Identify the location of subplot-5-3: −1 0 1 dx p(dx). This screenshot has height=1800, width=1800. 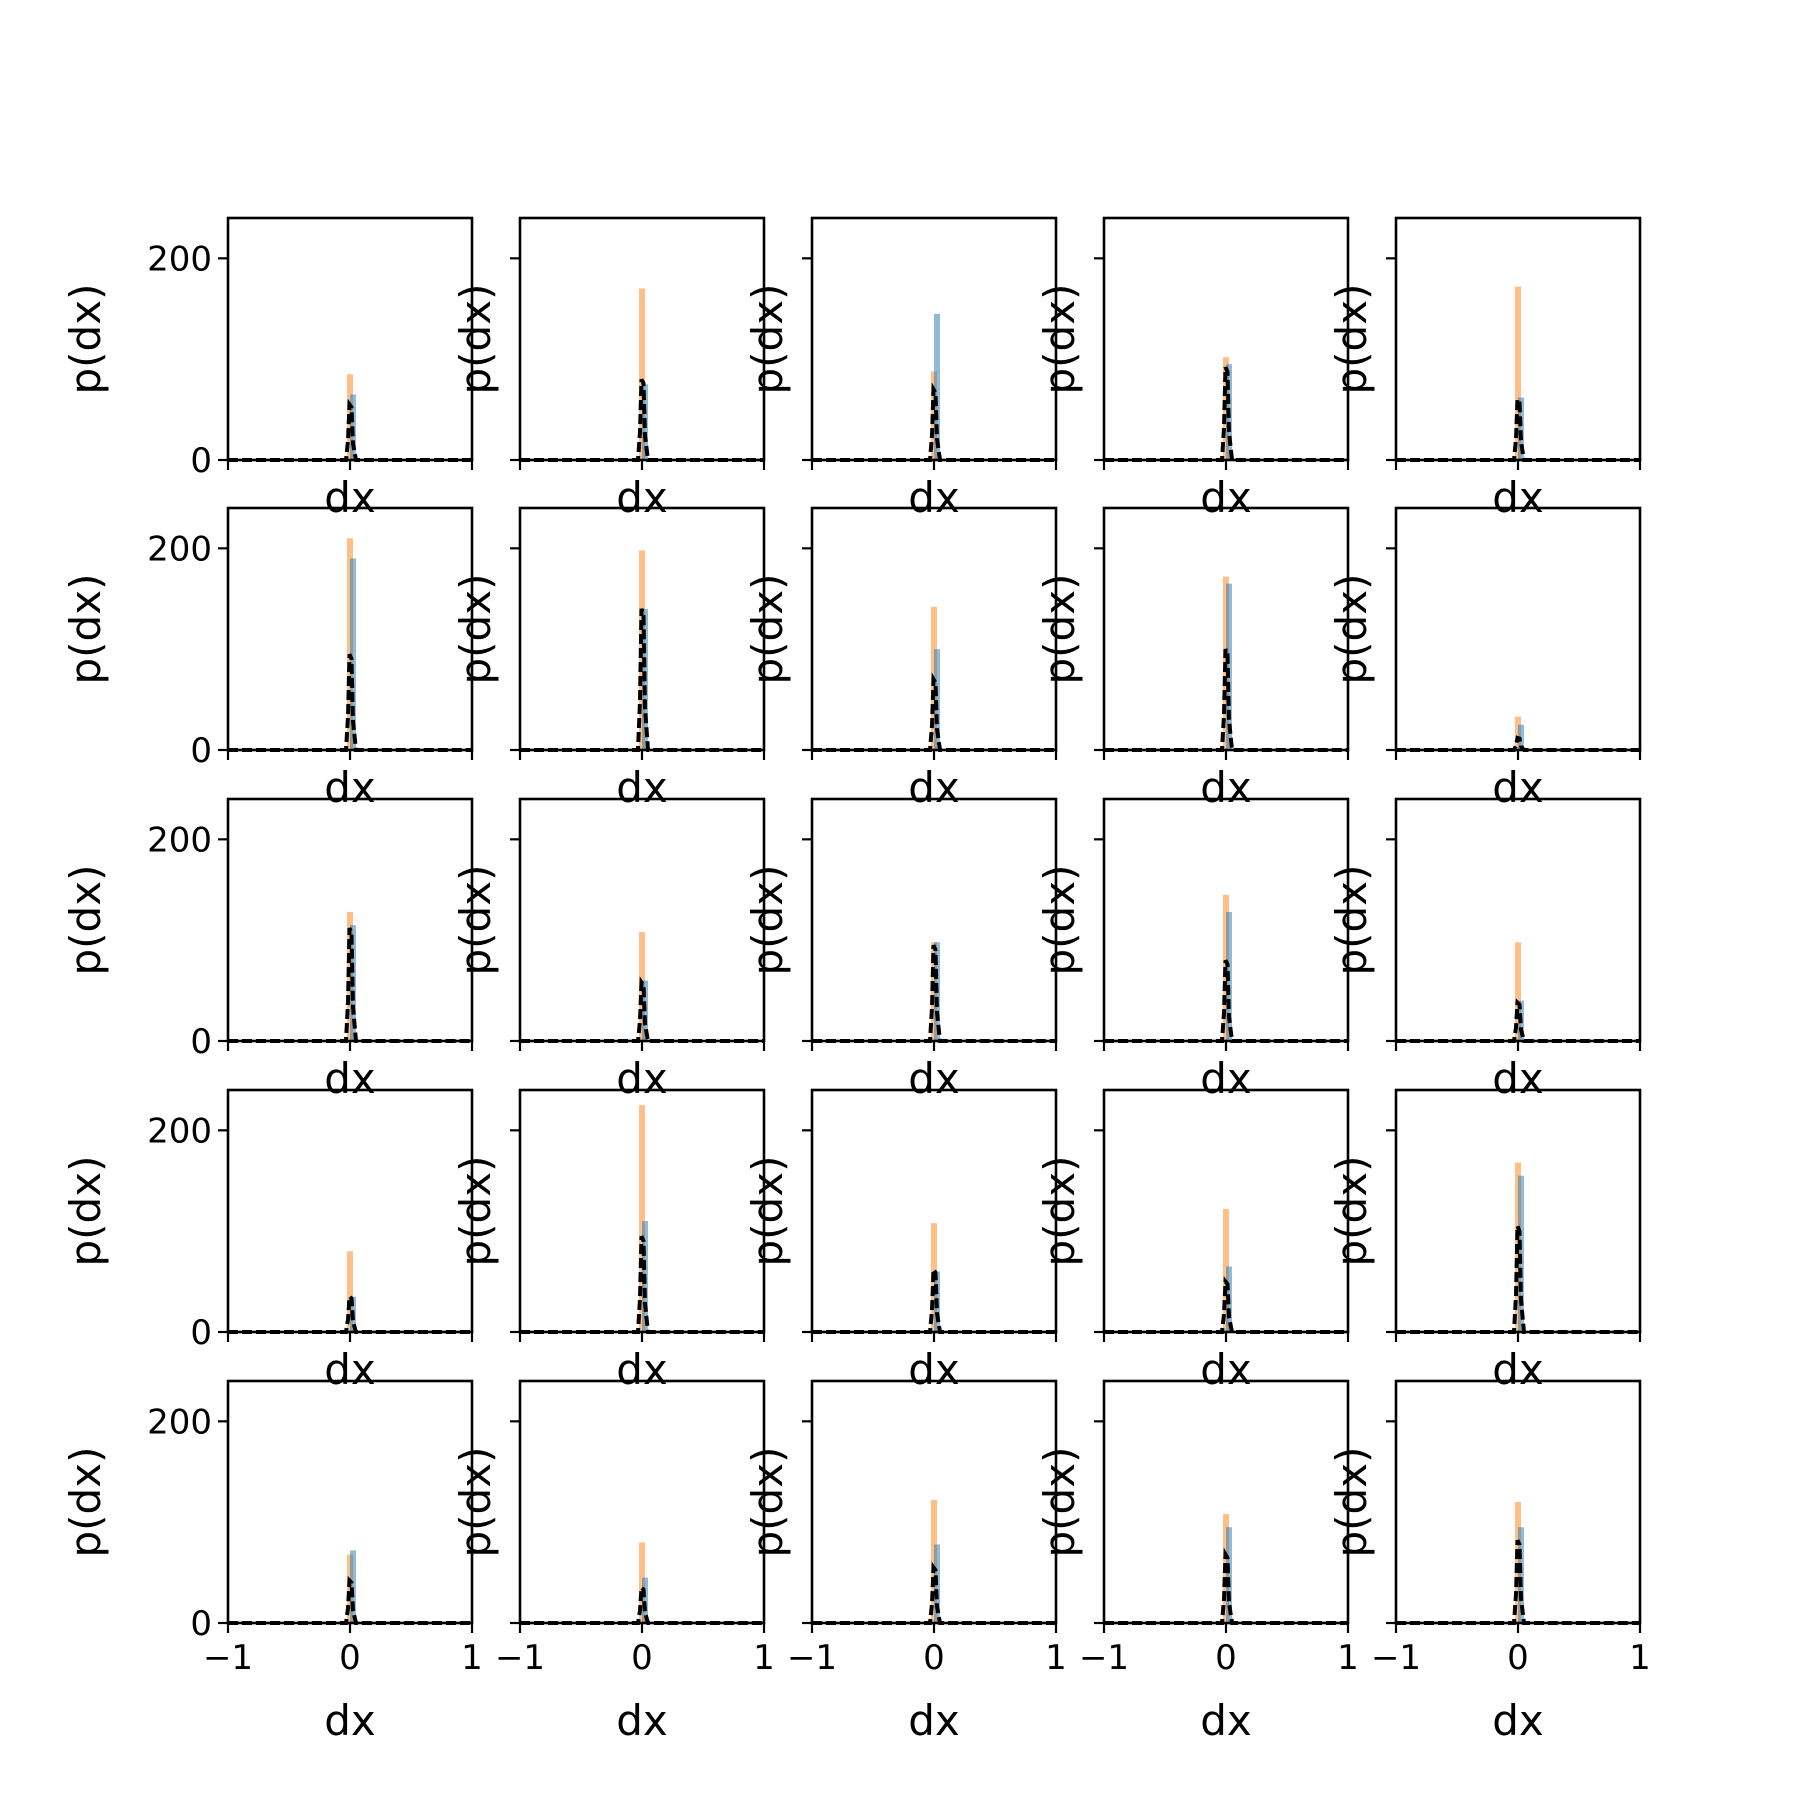
(905, 1562).